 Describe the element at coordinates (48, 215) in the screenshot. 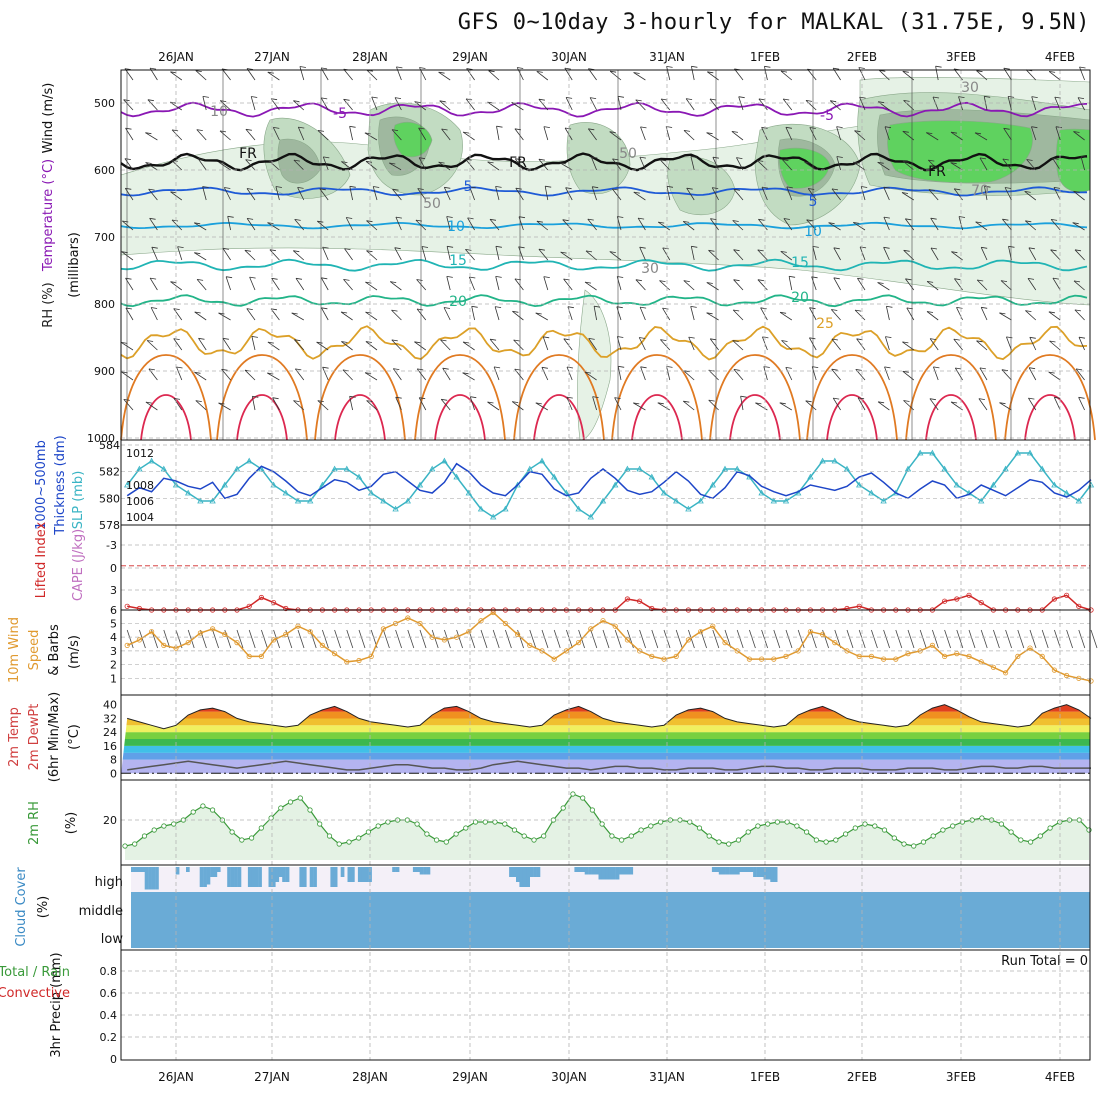

I see `upper-ylabel-temp: Temperature (°C)` at that location.